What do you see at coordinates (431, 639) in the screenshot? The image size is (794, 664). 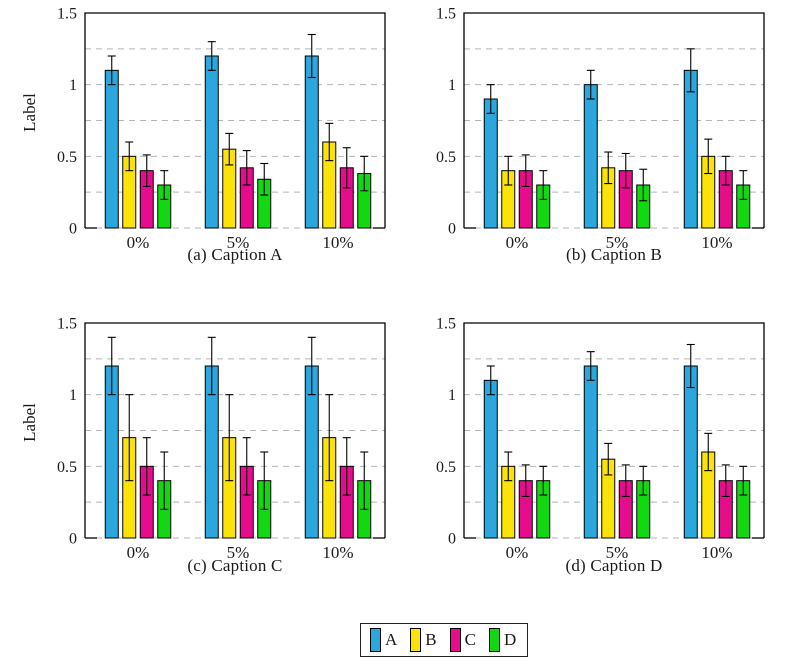 I see `legend-label: B` at bounding box center [431, 639].